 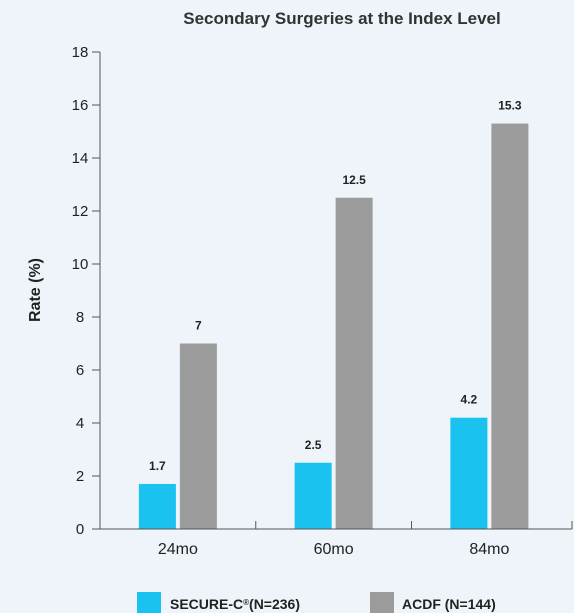 What do you see at coordinates (86, 291) in the screenshot?
I see `y-axis: 0 2 4 6 8 10 12 14 16 18` at bounding box center [86, 291].